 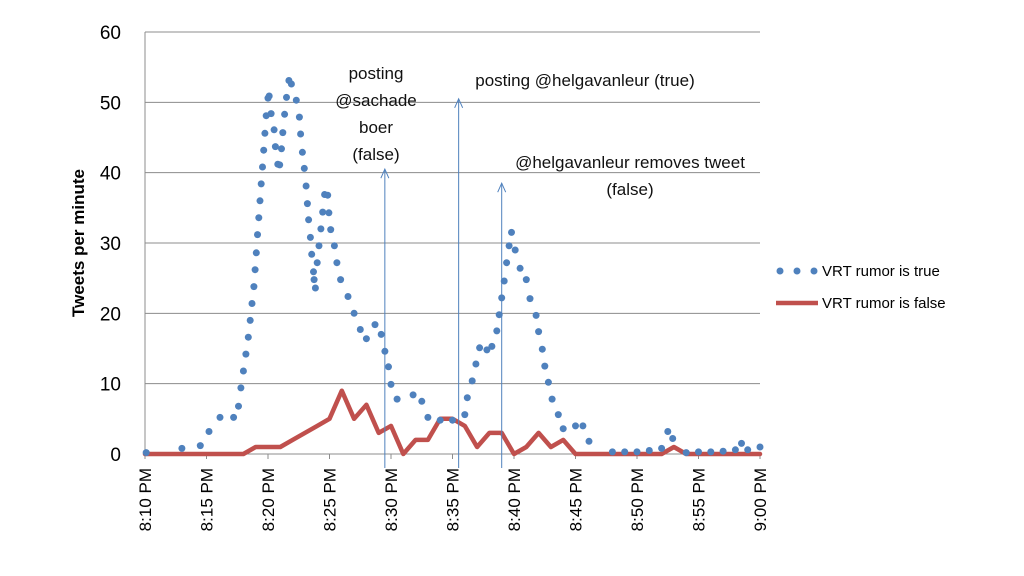 I want to click on annotation-text: (false), so click(x=629, y=189).